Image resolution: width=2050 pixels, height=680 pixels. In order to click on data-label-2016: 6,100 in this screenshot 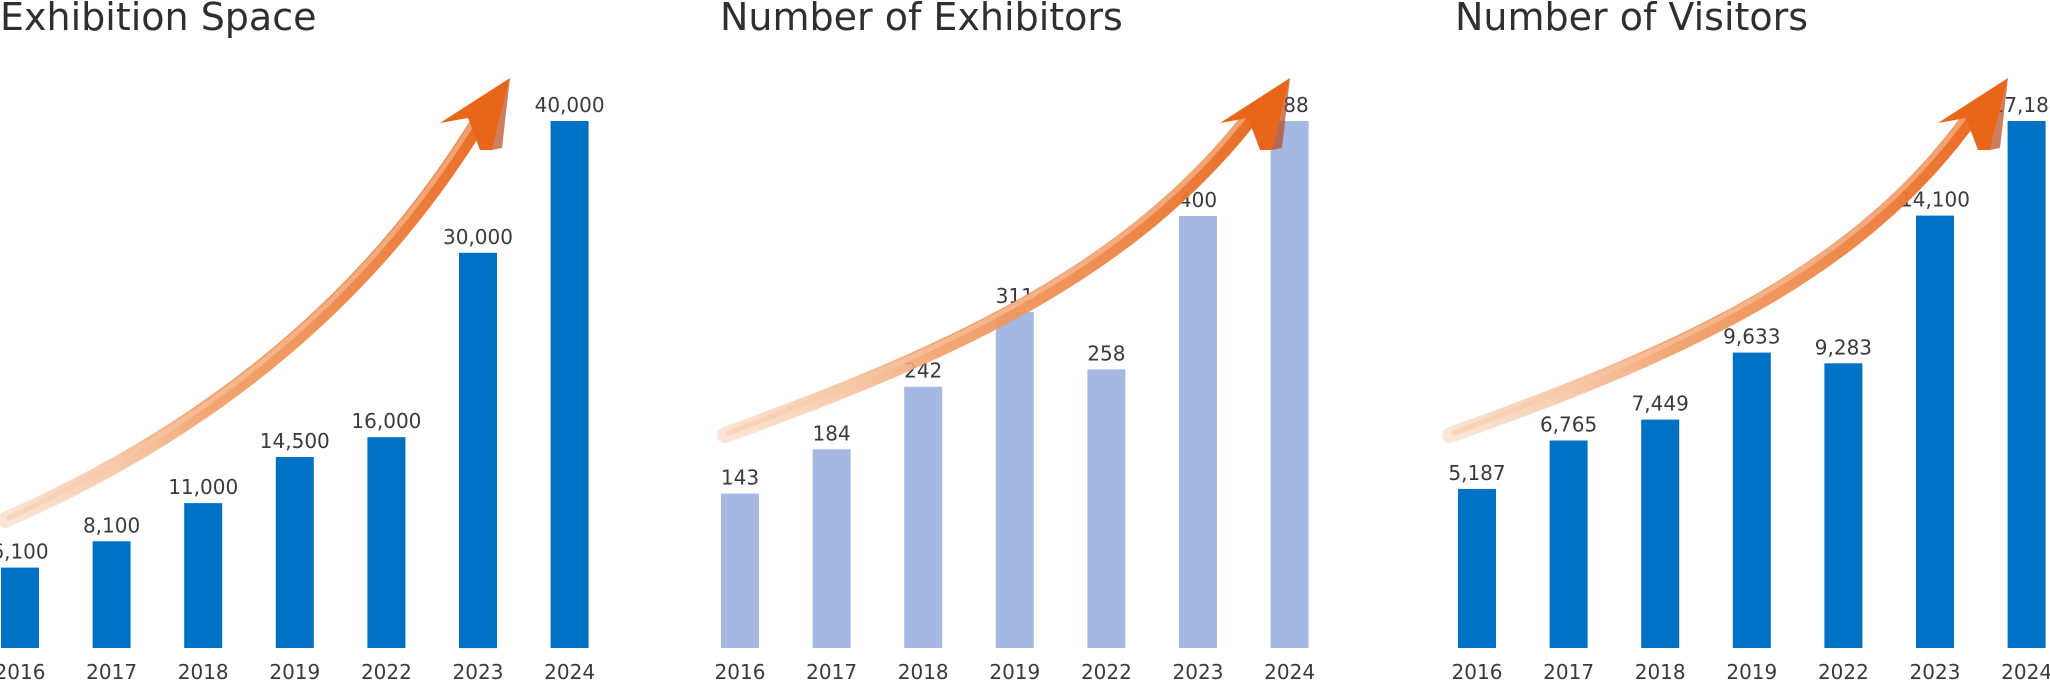, I will do `click(24, 552)`.